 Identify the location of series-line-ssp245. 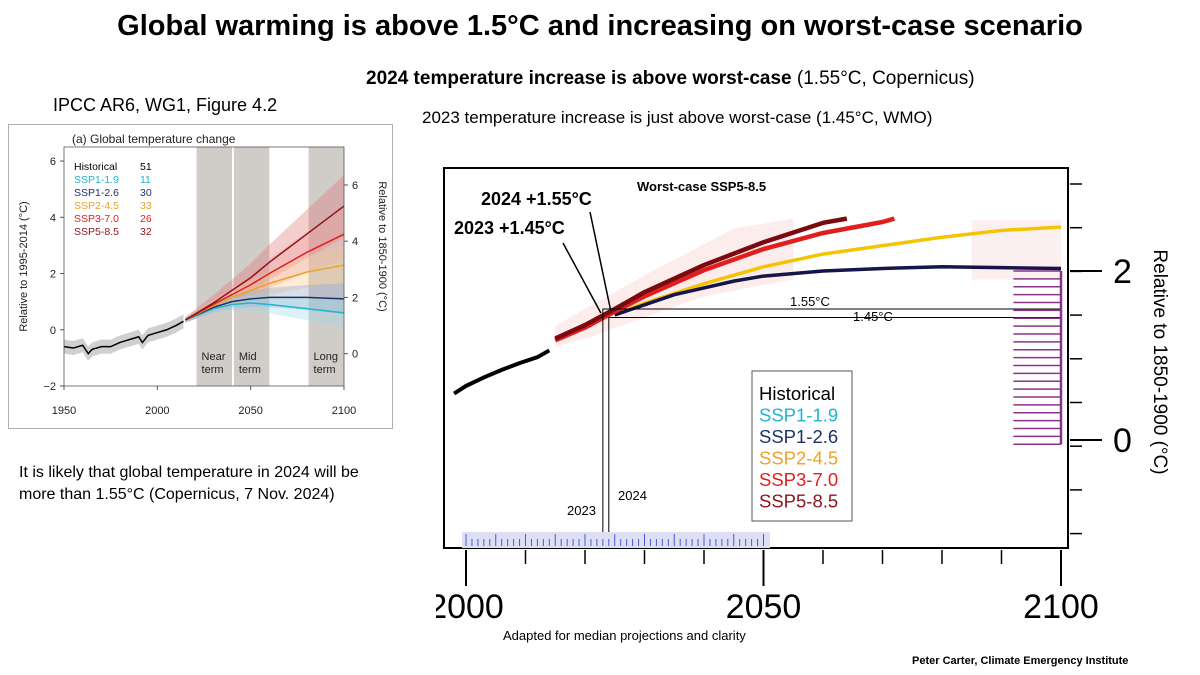
(264, 292).